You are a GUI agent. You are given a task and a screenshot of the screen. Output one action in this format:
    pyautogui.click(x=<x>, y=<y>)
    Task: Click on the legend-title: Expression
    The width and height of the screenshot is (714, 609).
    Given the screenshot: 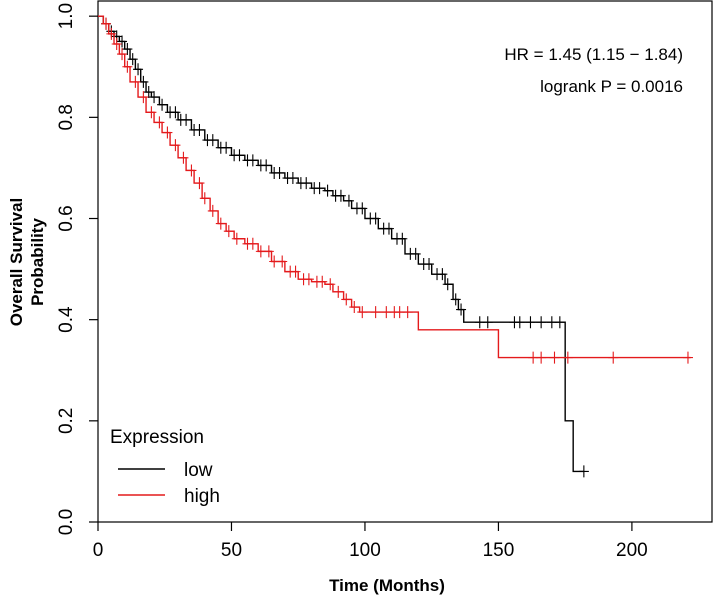 What is the action you would take?
    pyautogui.click(x=157, y=437)
    